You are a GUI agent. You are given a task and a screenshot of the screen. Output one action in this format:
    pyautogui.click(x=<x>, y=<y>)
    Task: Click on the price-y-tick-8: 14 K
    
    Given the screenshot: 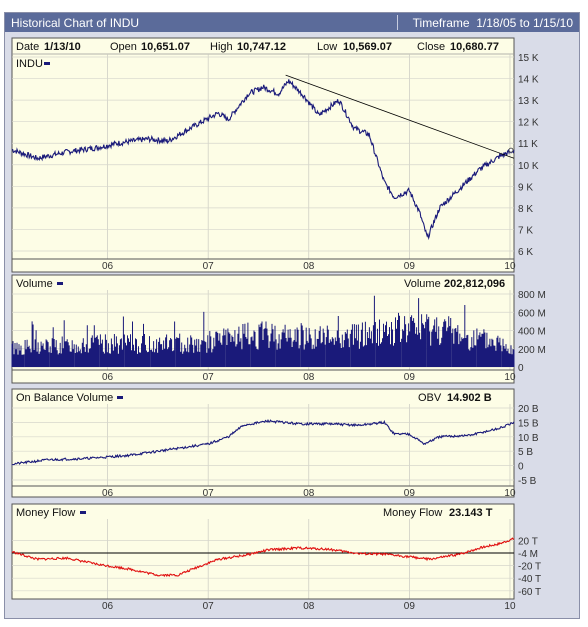 What is the action you would take?
    pyautogui.click(x=528, y=80)
    